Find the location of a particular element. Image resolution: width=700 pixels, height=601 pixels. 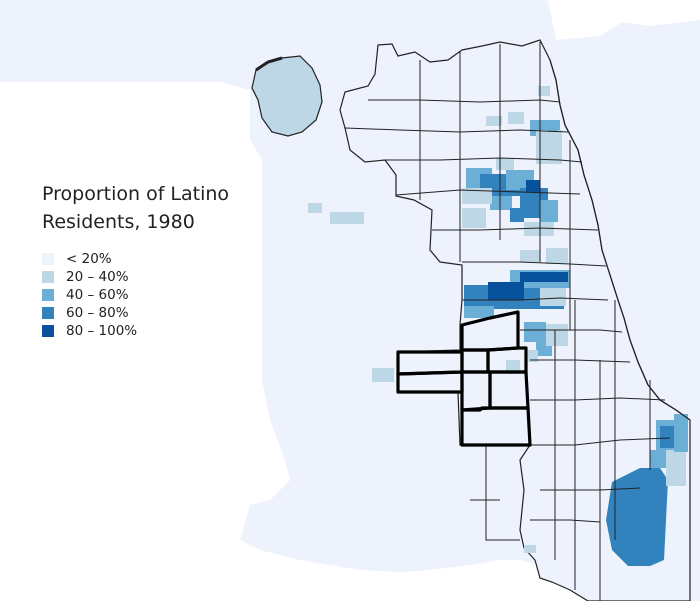

lakefront is located at coordinates (620, 240).